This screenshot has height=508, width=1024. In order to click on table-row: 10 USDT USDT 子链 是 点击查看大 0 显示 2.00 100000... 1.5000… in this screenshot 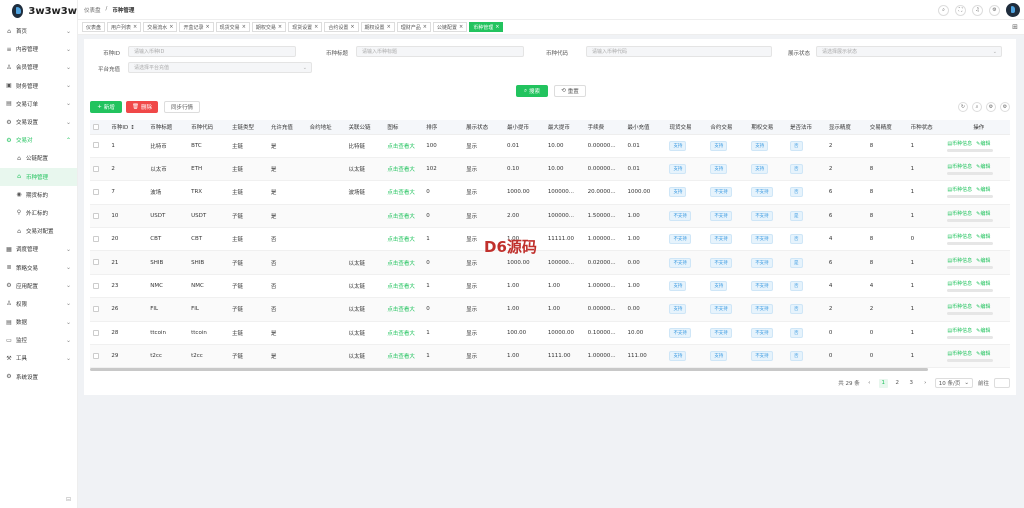, I will do `click(550, 216)`.